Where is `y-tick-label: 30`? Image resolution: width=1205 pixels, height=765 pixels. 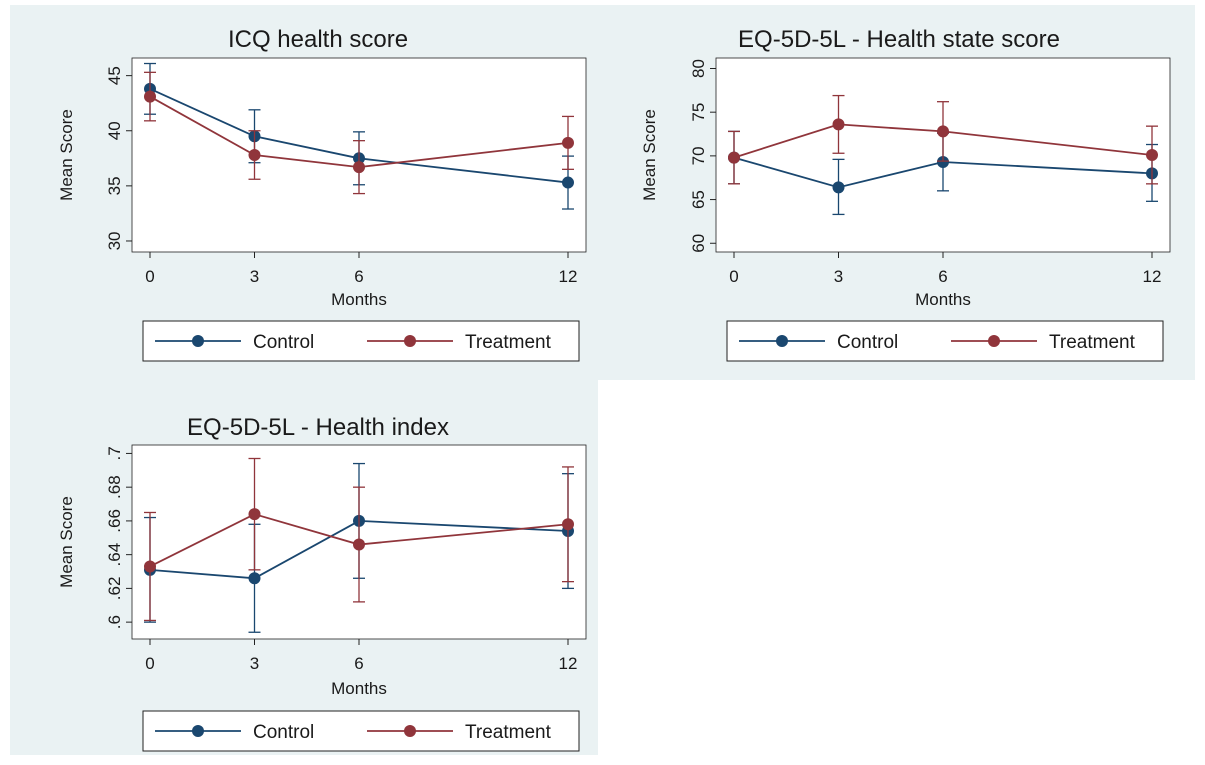
y-tick-label: 30 is located at coordinates (114, 241).